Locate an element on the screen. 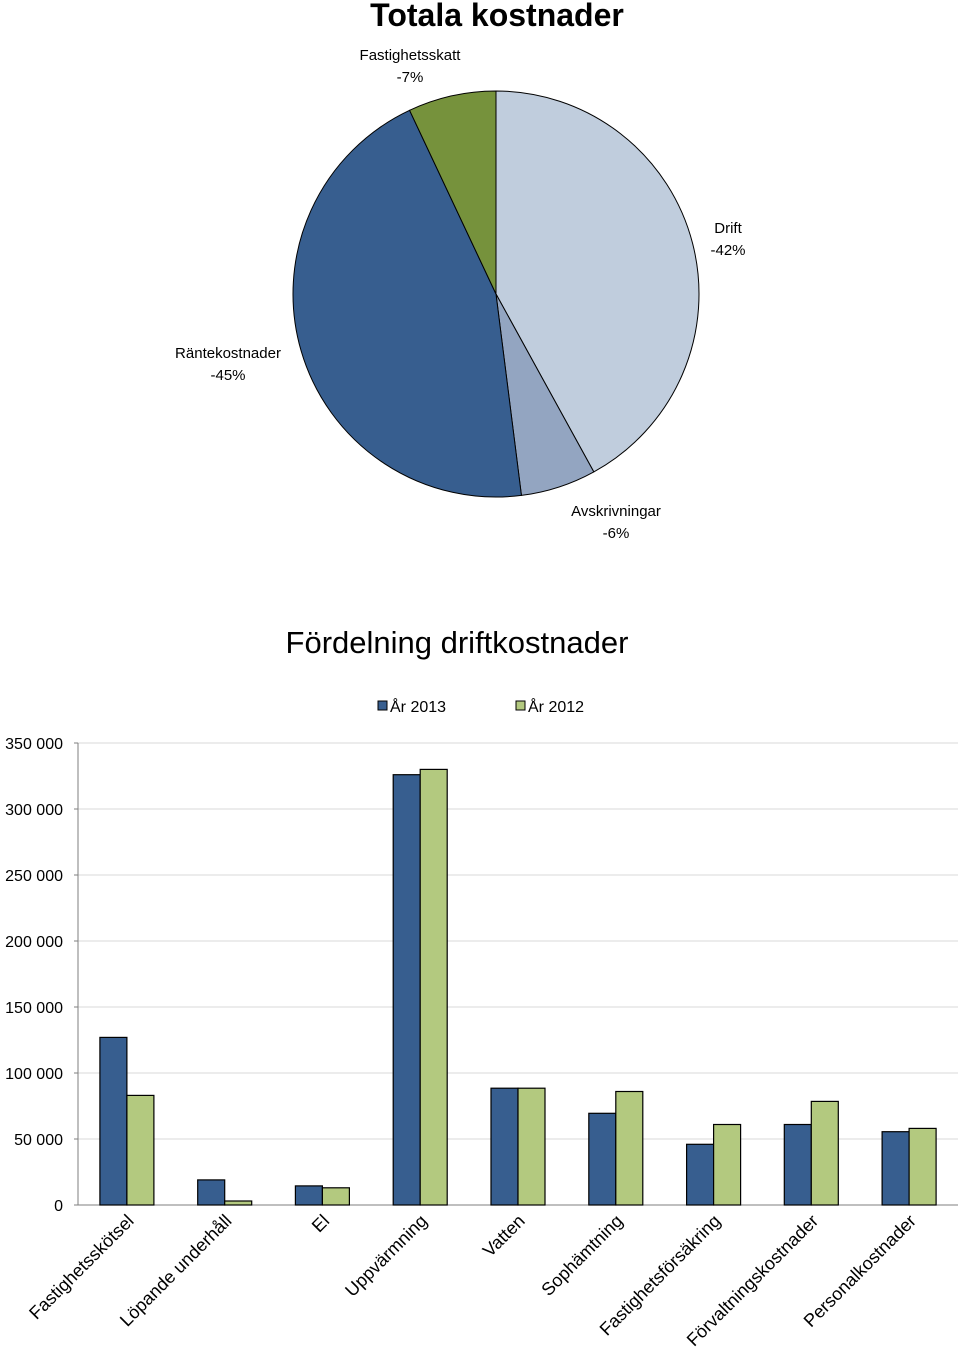 This screenshot has height=1349, width=960. bar-ar-2013-el is located at coordinates (308, 1195).